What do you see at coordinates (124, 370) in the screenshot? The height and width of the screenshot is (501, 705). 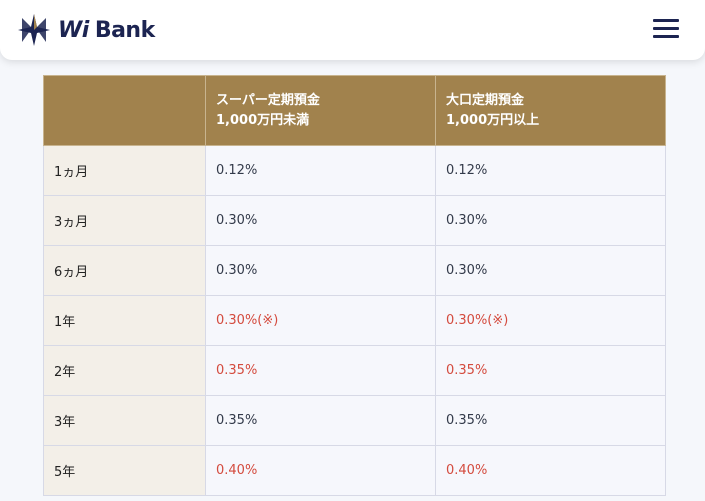 I see `term-cell: 2年` at bounding box center [124, 370].